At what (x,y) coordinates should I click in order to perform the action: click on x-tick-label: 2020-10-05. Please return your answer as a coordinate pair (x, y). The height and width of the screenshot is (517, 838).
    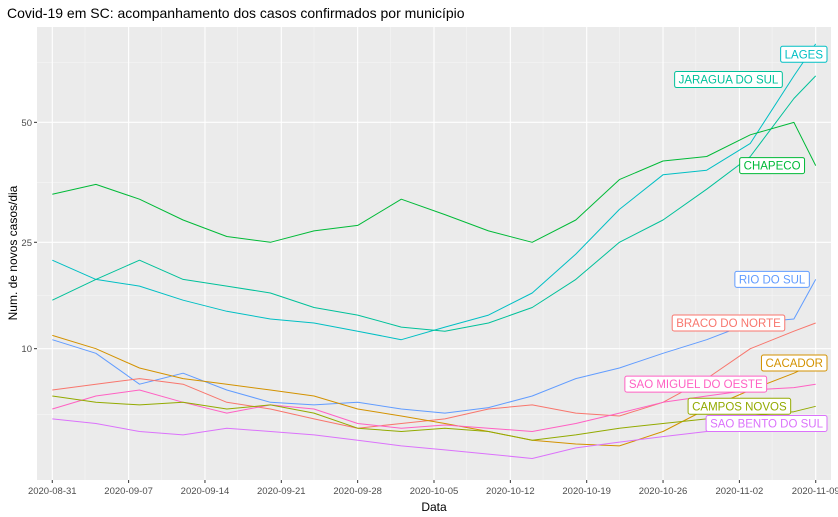
    Looking at the image, I should click on (434, 491).